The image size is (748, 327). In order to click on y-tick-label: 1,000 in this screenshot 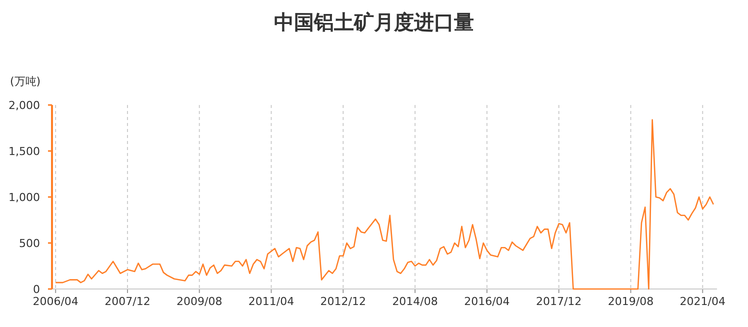, I will do `click(24, 197)`.